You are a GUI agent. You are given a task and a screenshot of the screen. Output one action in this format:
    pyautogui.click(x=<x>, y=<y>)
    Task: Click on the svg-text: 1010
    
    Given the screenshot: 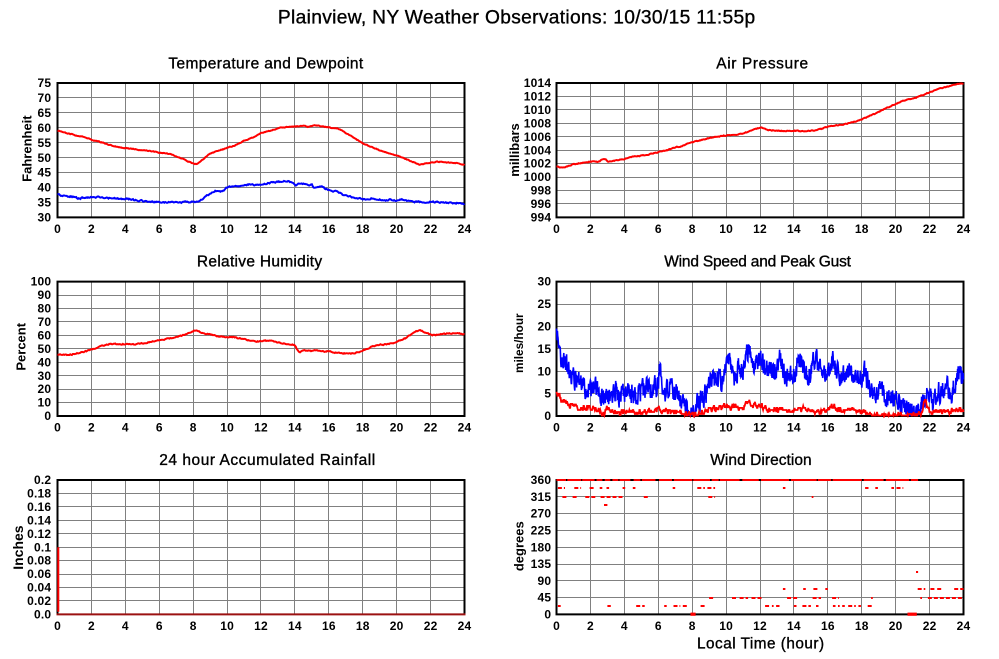 What is the action you would take?
    pyautogui.click(x=538, y=110)
    